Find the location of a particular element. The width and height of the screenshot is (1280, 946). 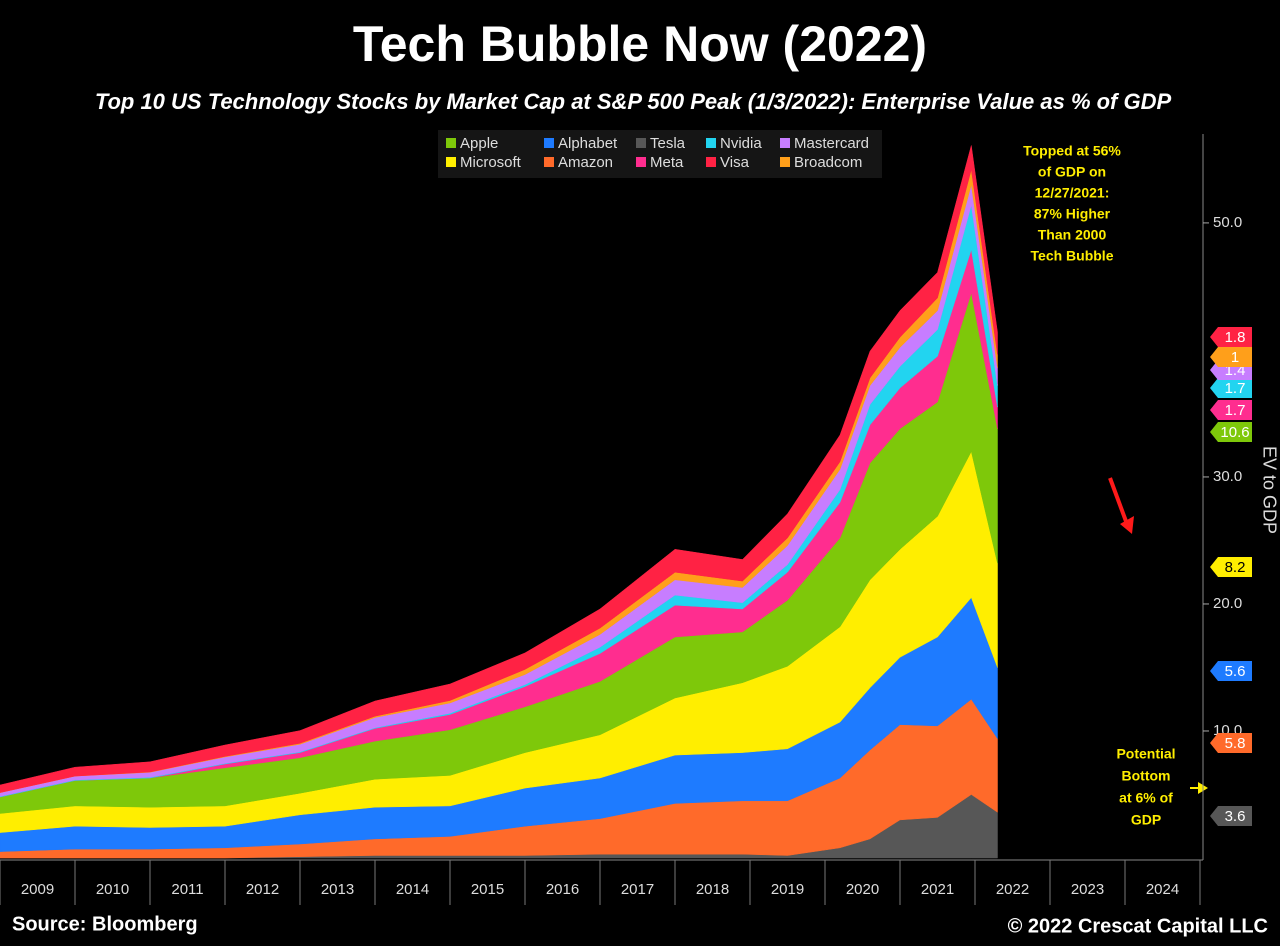

x-tick-label: 2023 is located at coordinates (1087, 889).